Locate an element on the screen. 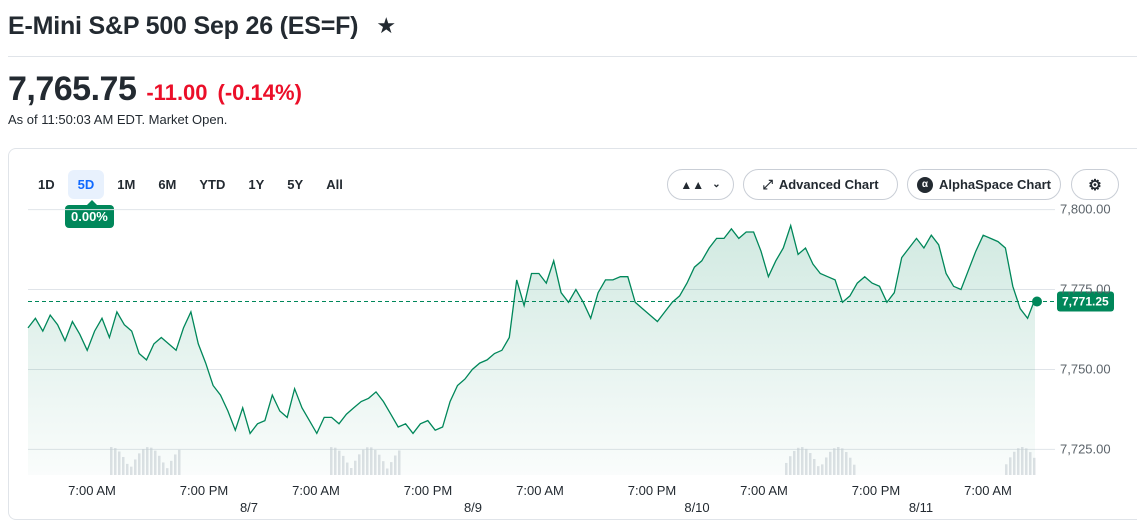 The width and height of the screenshot is (1137, 525). range-1y: 1Y is located at coordinates (256, 184).